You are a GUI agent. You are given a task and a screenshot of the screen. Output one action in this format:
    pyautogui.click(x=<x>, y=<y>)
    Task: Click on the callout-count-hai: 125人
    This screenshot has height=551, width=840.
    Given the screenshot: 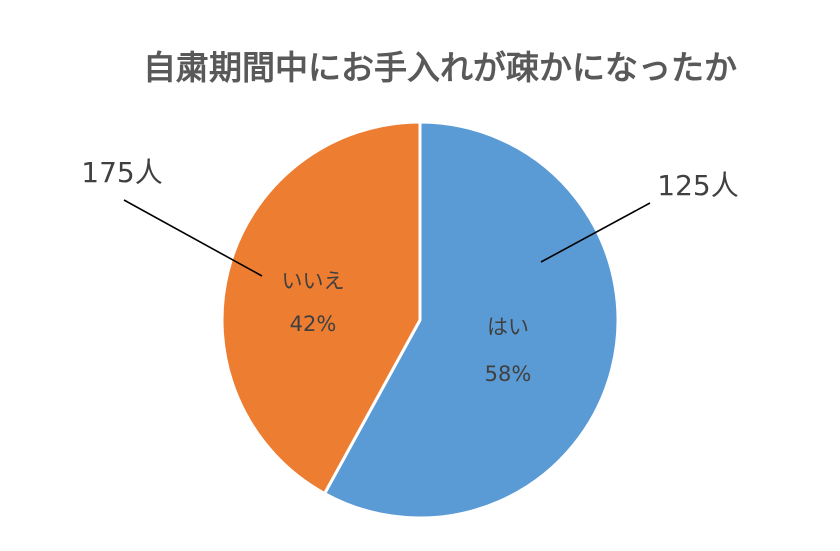 What is the action you would take?
    pyautogui.click(x=697, y=185)
    